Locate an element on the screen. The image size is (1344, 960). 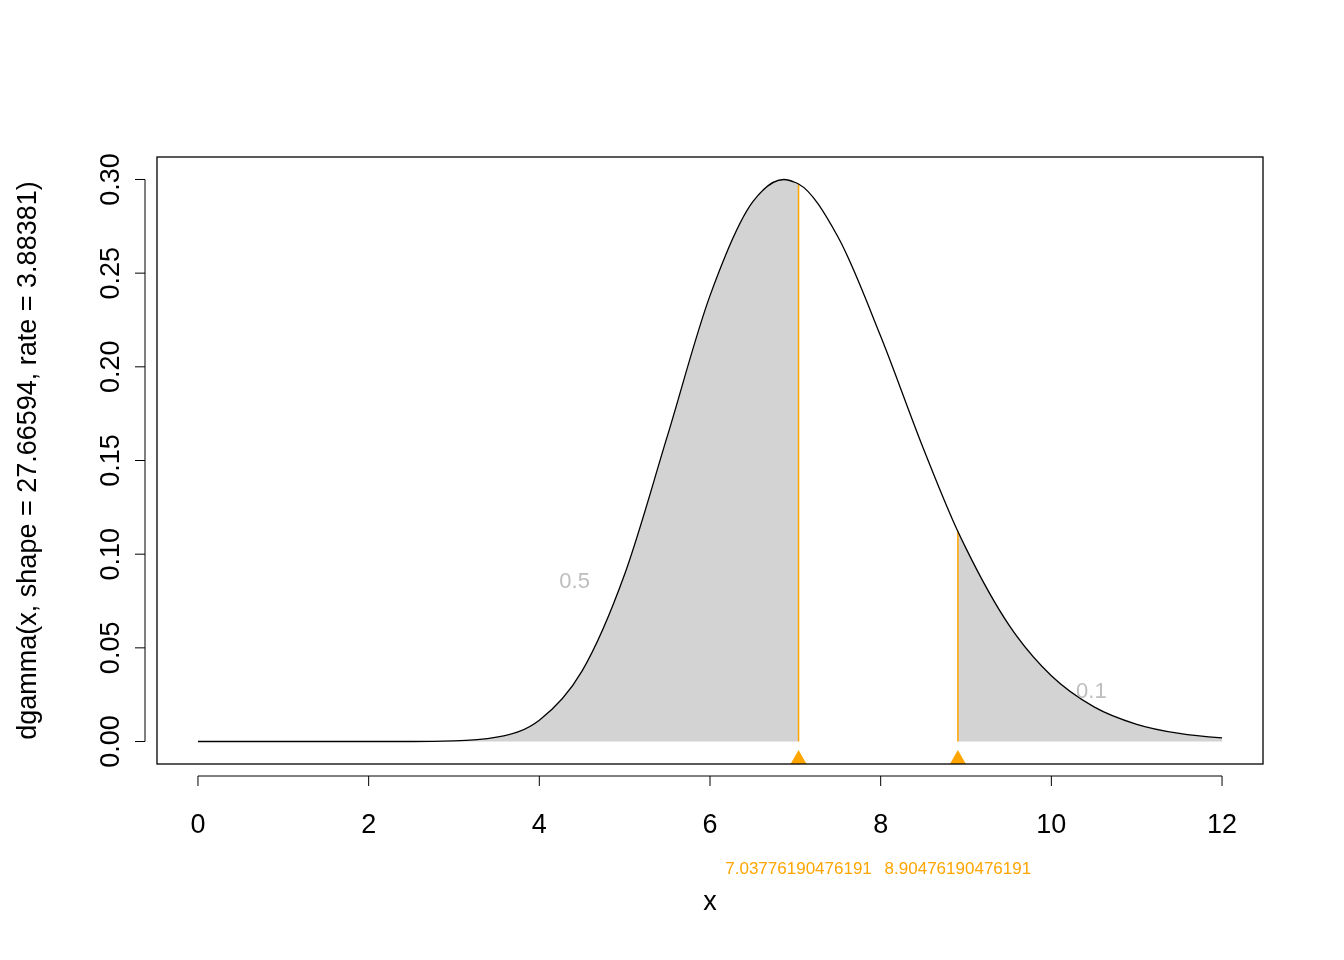
y-tick-label: 0.30 is located at coordinates (110, 179).